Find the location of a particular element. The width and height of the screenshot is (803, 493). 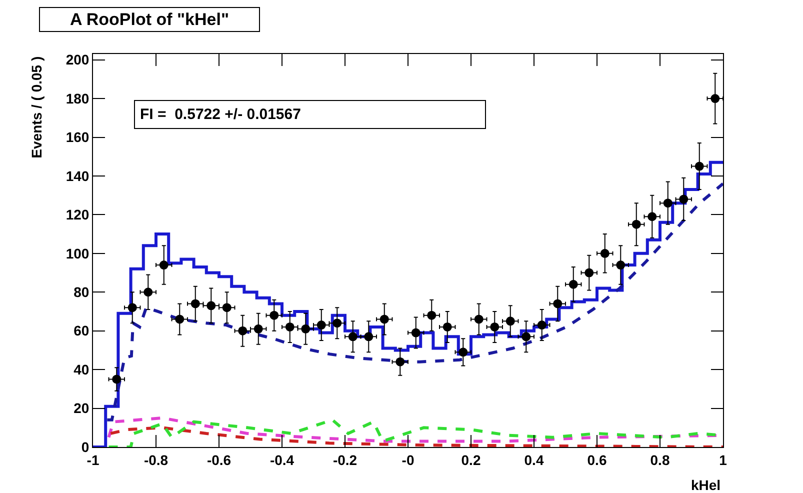

y-tick-label: 180 is located at coordinates (78, 98).